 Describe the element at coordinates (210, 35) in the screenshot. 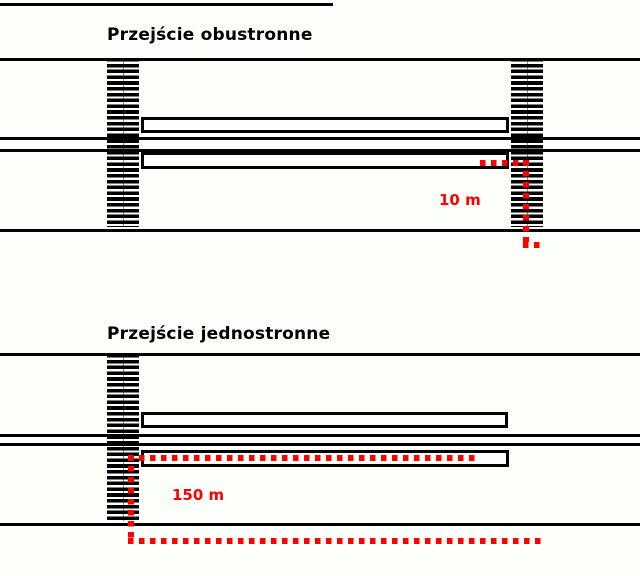

I see `diagram-title: Przejście obustronne` at that location.